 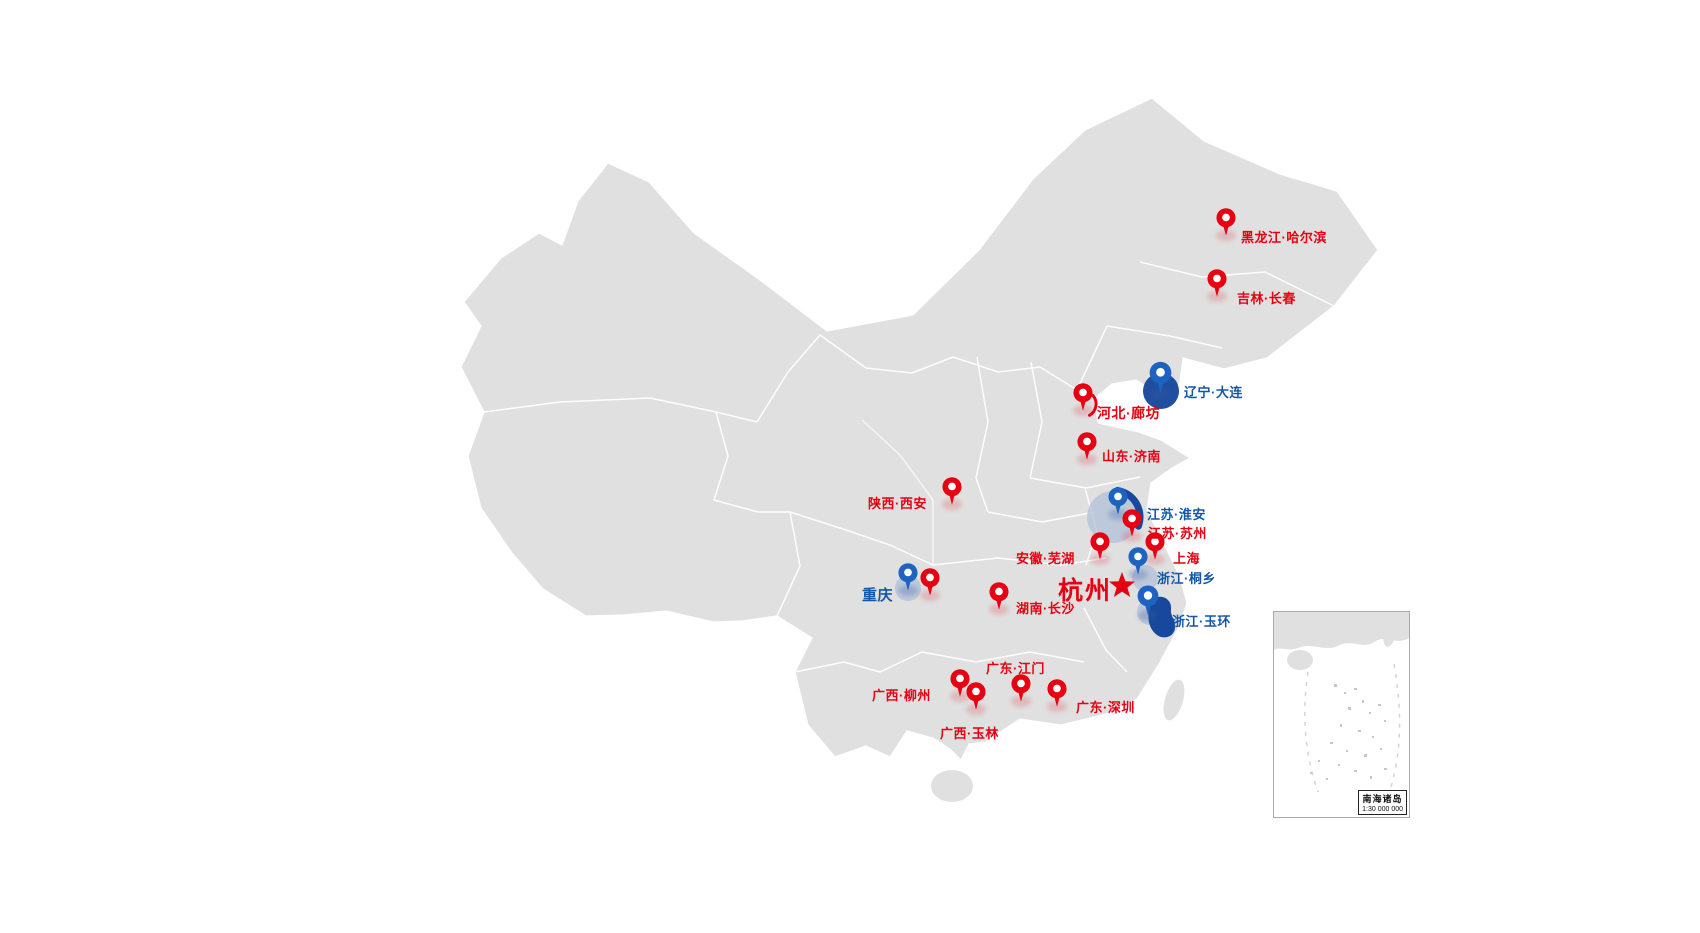 What do you see at coordinates (1300, 660) in the screenshot?
I see `inset-hainan` at bounding box center [1300, 660].